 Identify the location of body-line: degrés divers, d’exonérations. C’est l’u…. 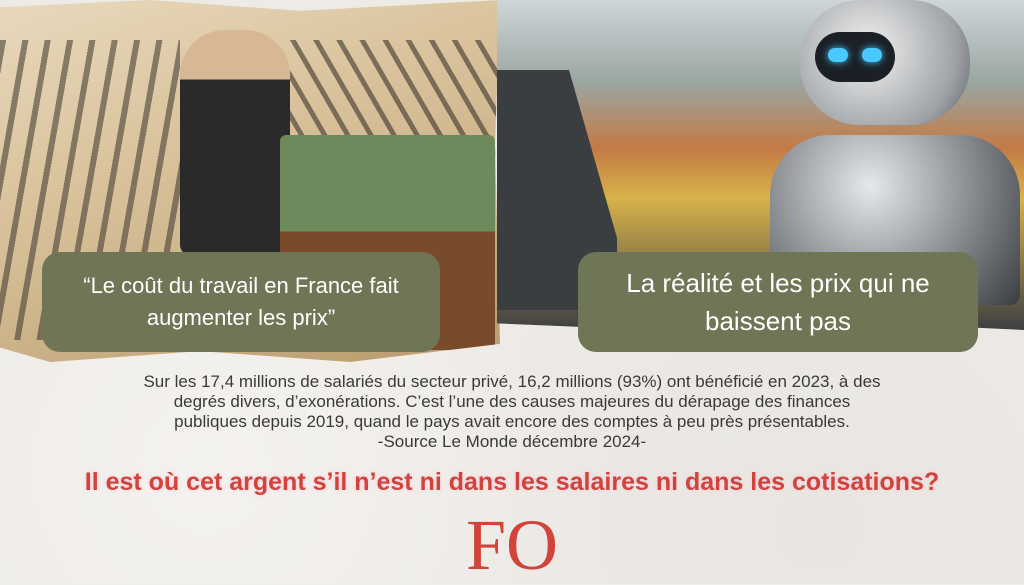
(512, 401).